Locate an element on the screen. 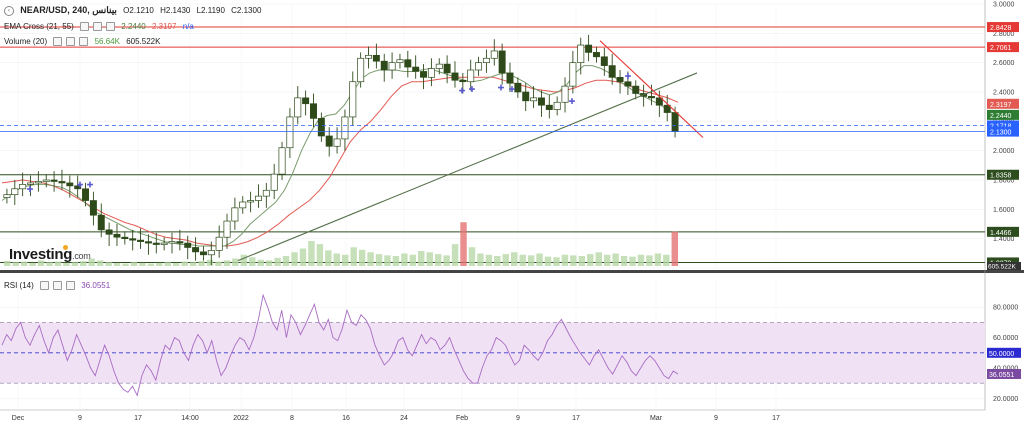  ohlc-close: C2.1300 is located at coordinates (246, 10).